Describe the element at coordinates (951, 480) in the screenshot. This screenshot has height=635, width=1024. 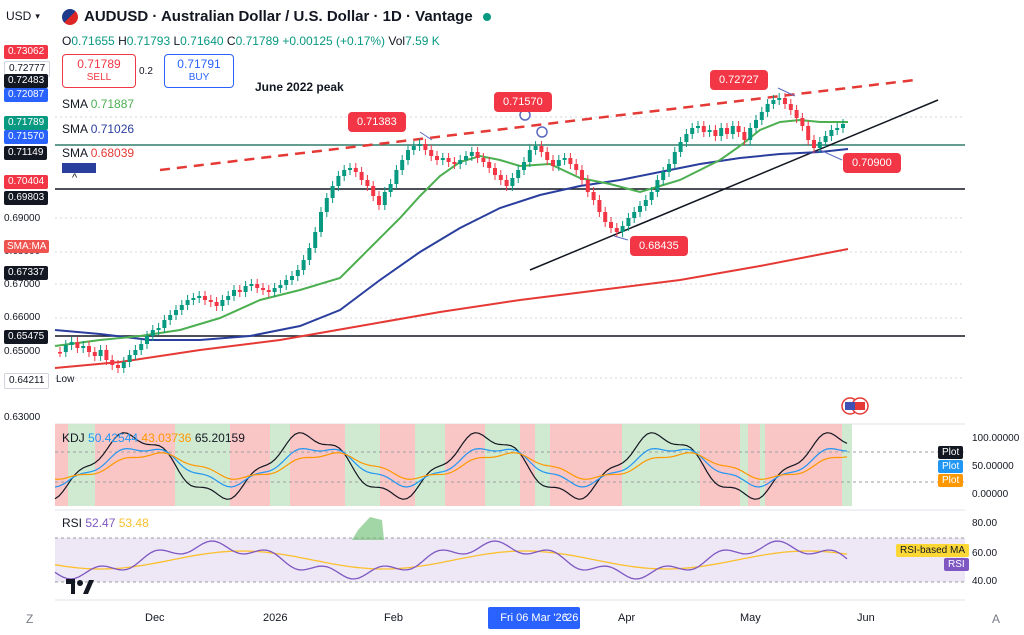
I see `kdj-d-tag: Plot` at that location.